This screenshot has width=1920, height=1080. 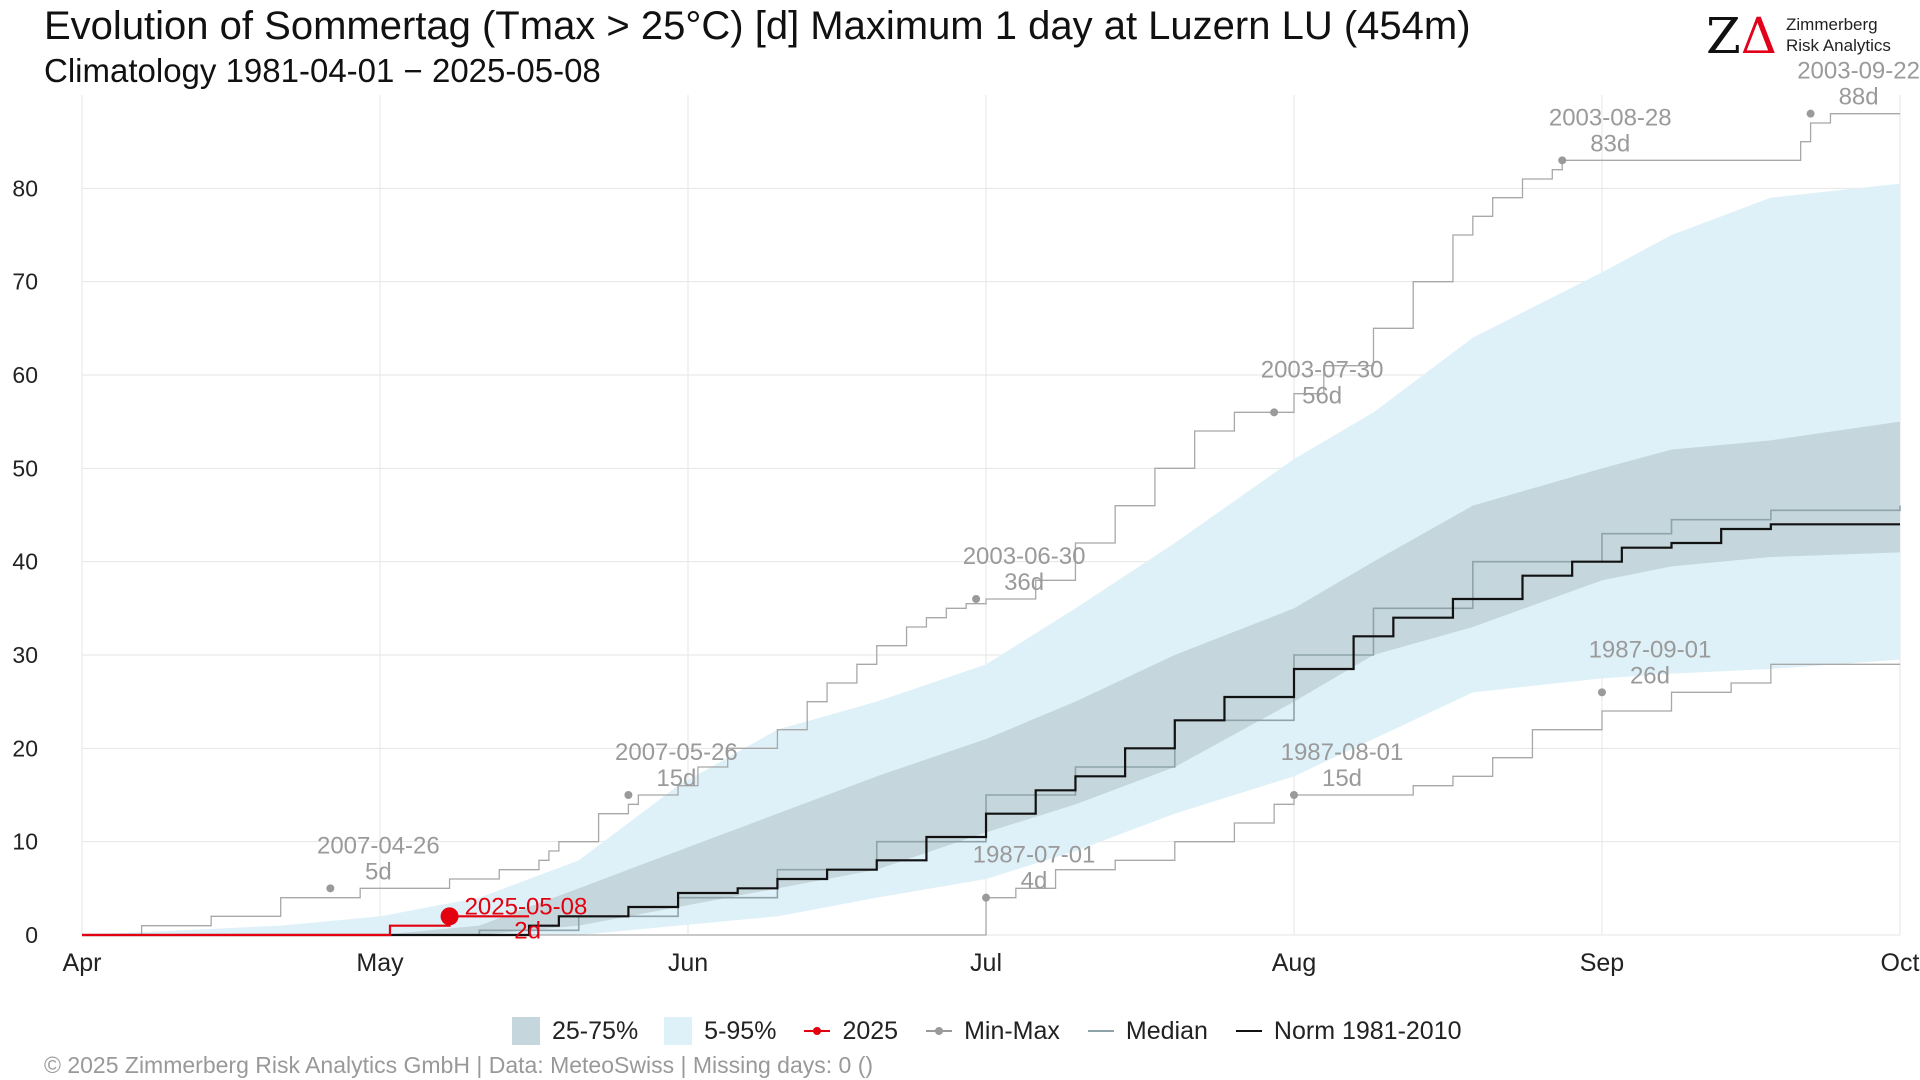 I want to click on x-tick-label: Jul, so click(x=986, y=963).